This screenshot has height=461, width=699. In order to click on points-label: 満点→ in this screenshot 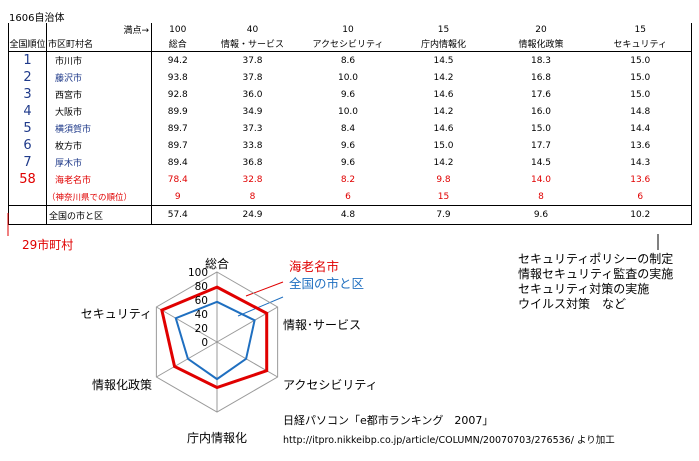, I will do `click(99, 29)`.